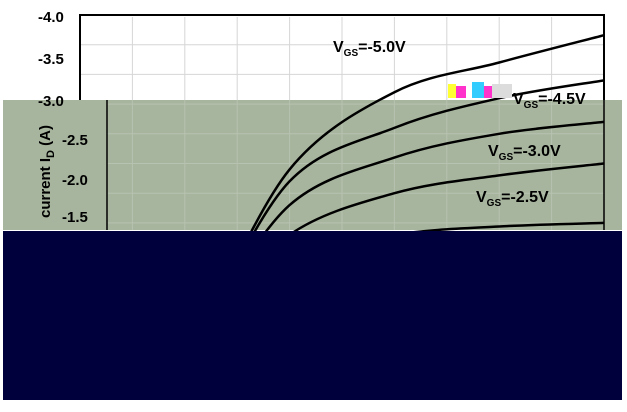 The width and height of the screenshot is (627, 412). Describe the element at coordinates (51, 59) in the screenshot. I see `y-tick-label: -3.5` at that location.